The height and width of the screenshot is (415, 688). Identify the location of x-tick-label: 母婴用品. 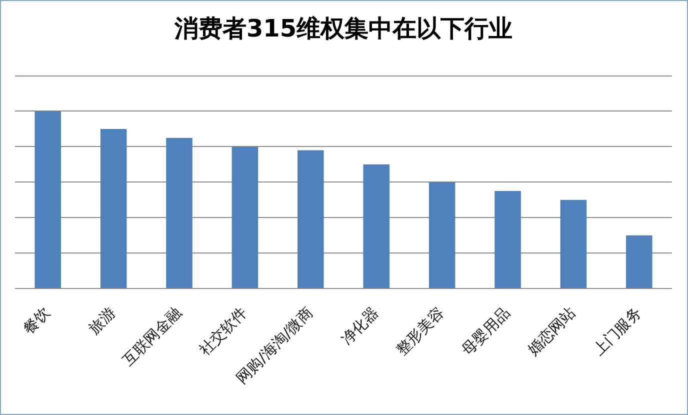
(486, 331).